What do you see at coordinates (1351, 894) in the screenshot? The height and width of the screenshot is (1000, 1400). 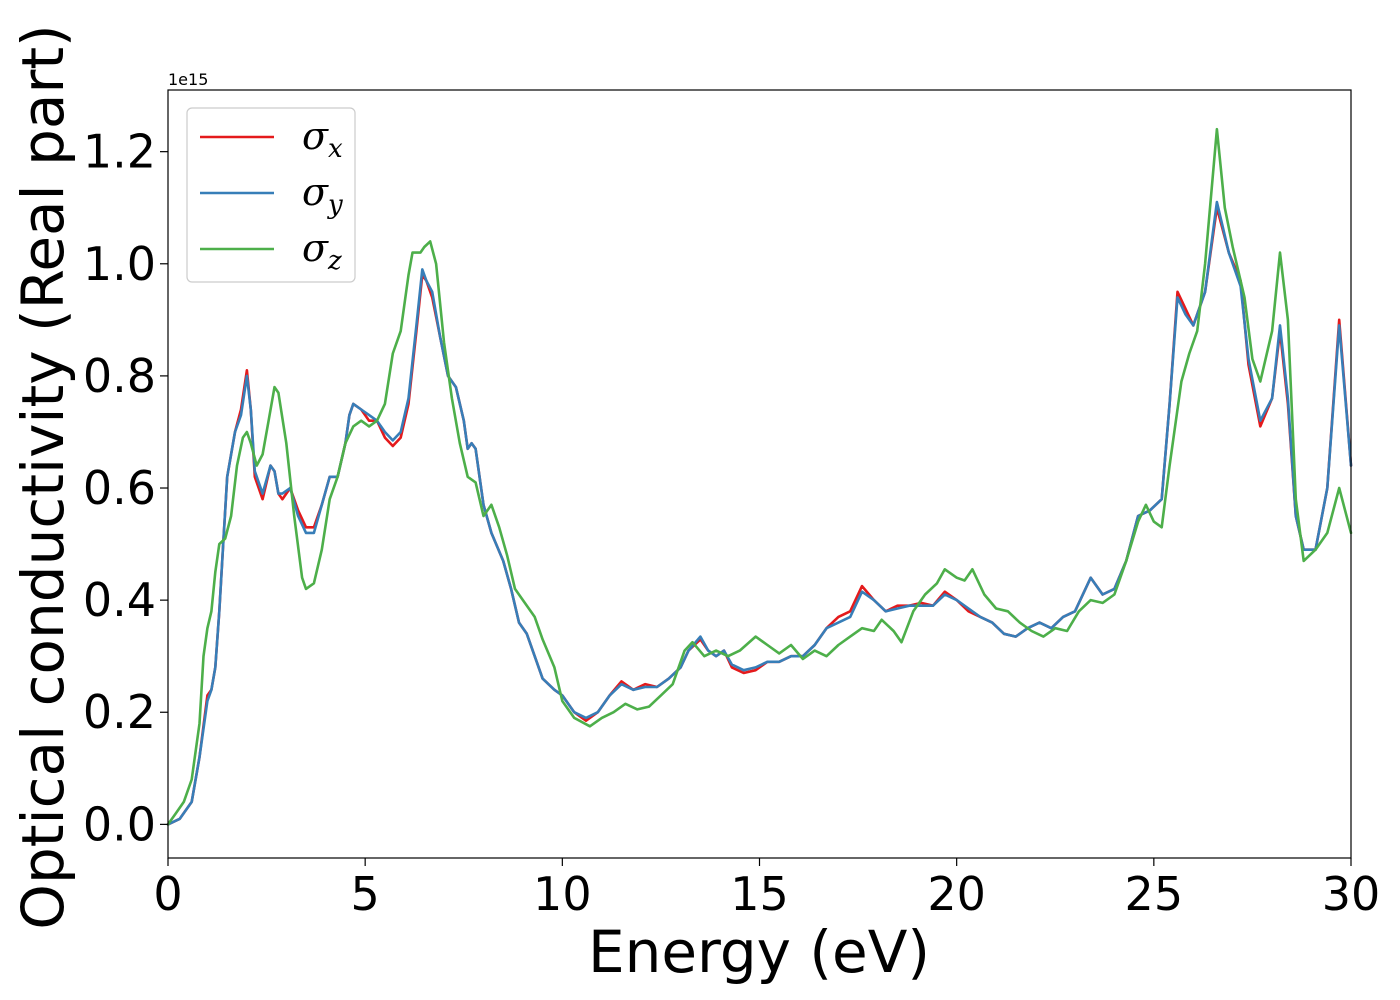 I see `x-tick-label: 30` at bounding box center [1351, 894].